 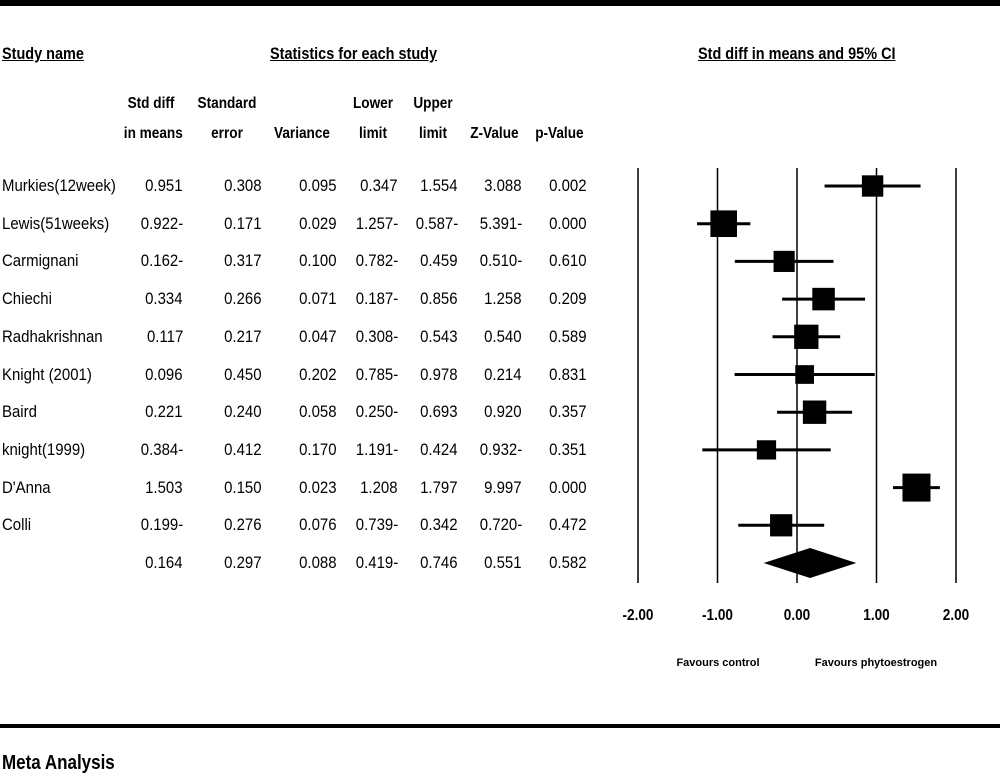 I want to click on table-cell: 0.187-, so click(x=376, y=299).